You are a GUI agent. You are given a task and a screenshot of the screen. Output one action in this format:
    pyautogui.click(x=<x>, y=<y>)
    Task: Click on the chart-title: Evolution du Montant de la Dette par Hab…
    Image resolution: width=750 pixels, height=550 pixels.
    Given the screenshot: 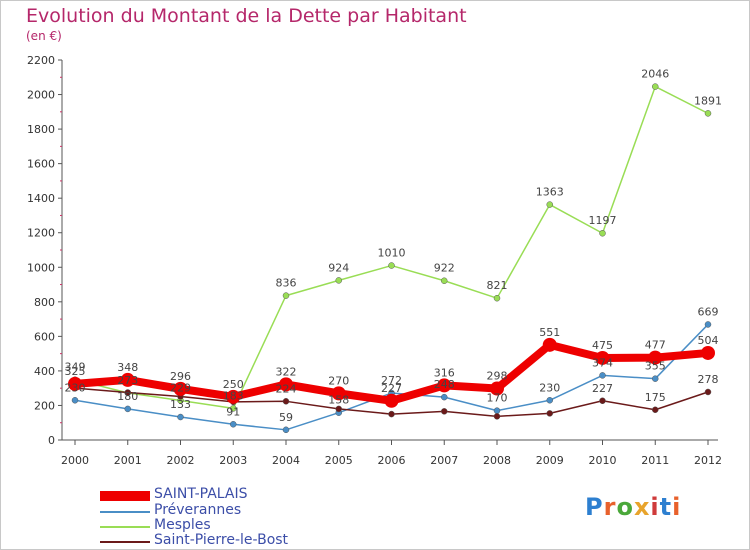 What is the action you would take?
    pyautogui.click(x=246, y=16)
    